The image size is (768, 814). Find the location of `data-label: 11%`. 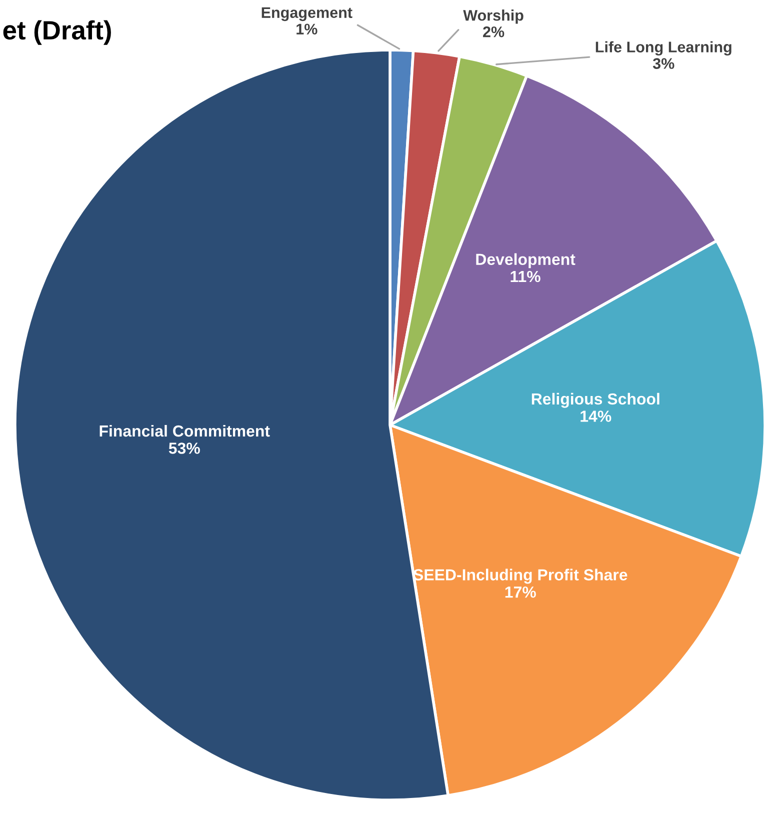

data-label: 11% is located at coordinates (525, 276).